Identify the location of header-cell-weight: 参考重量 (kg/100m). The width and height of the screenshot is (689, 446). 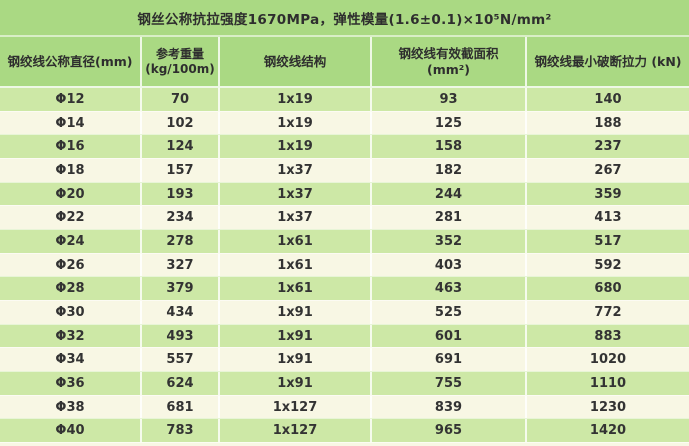
(181, 61).